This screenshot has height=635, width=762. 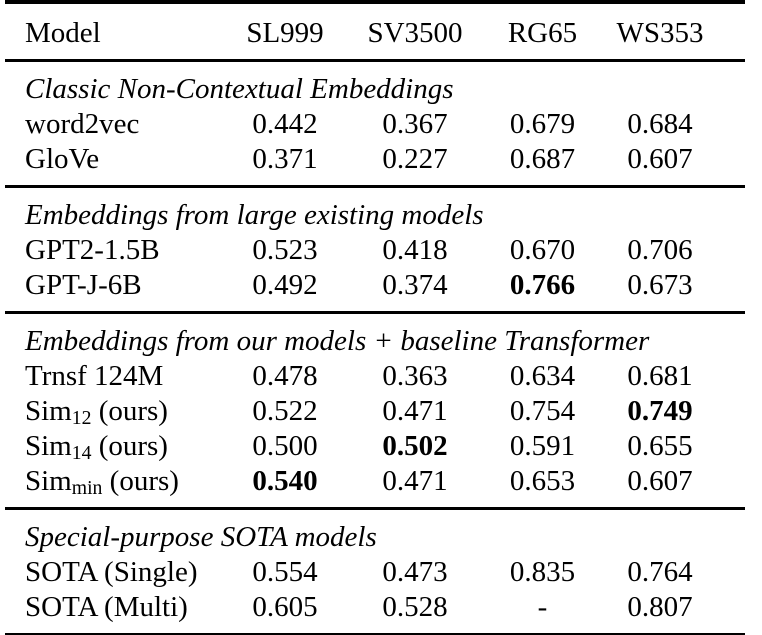 I want to click on table-row: GloVe 0.371 0.227 0.687 0.607, so click(x=375, y=164).